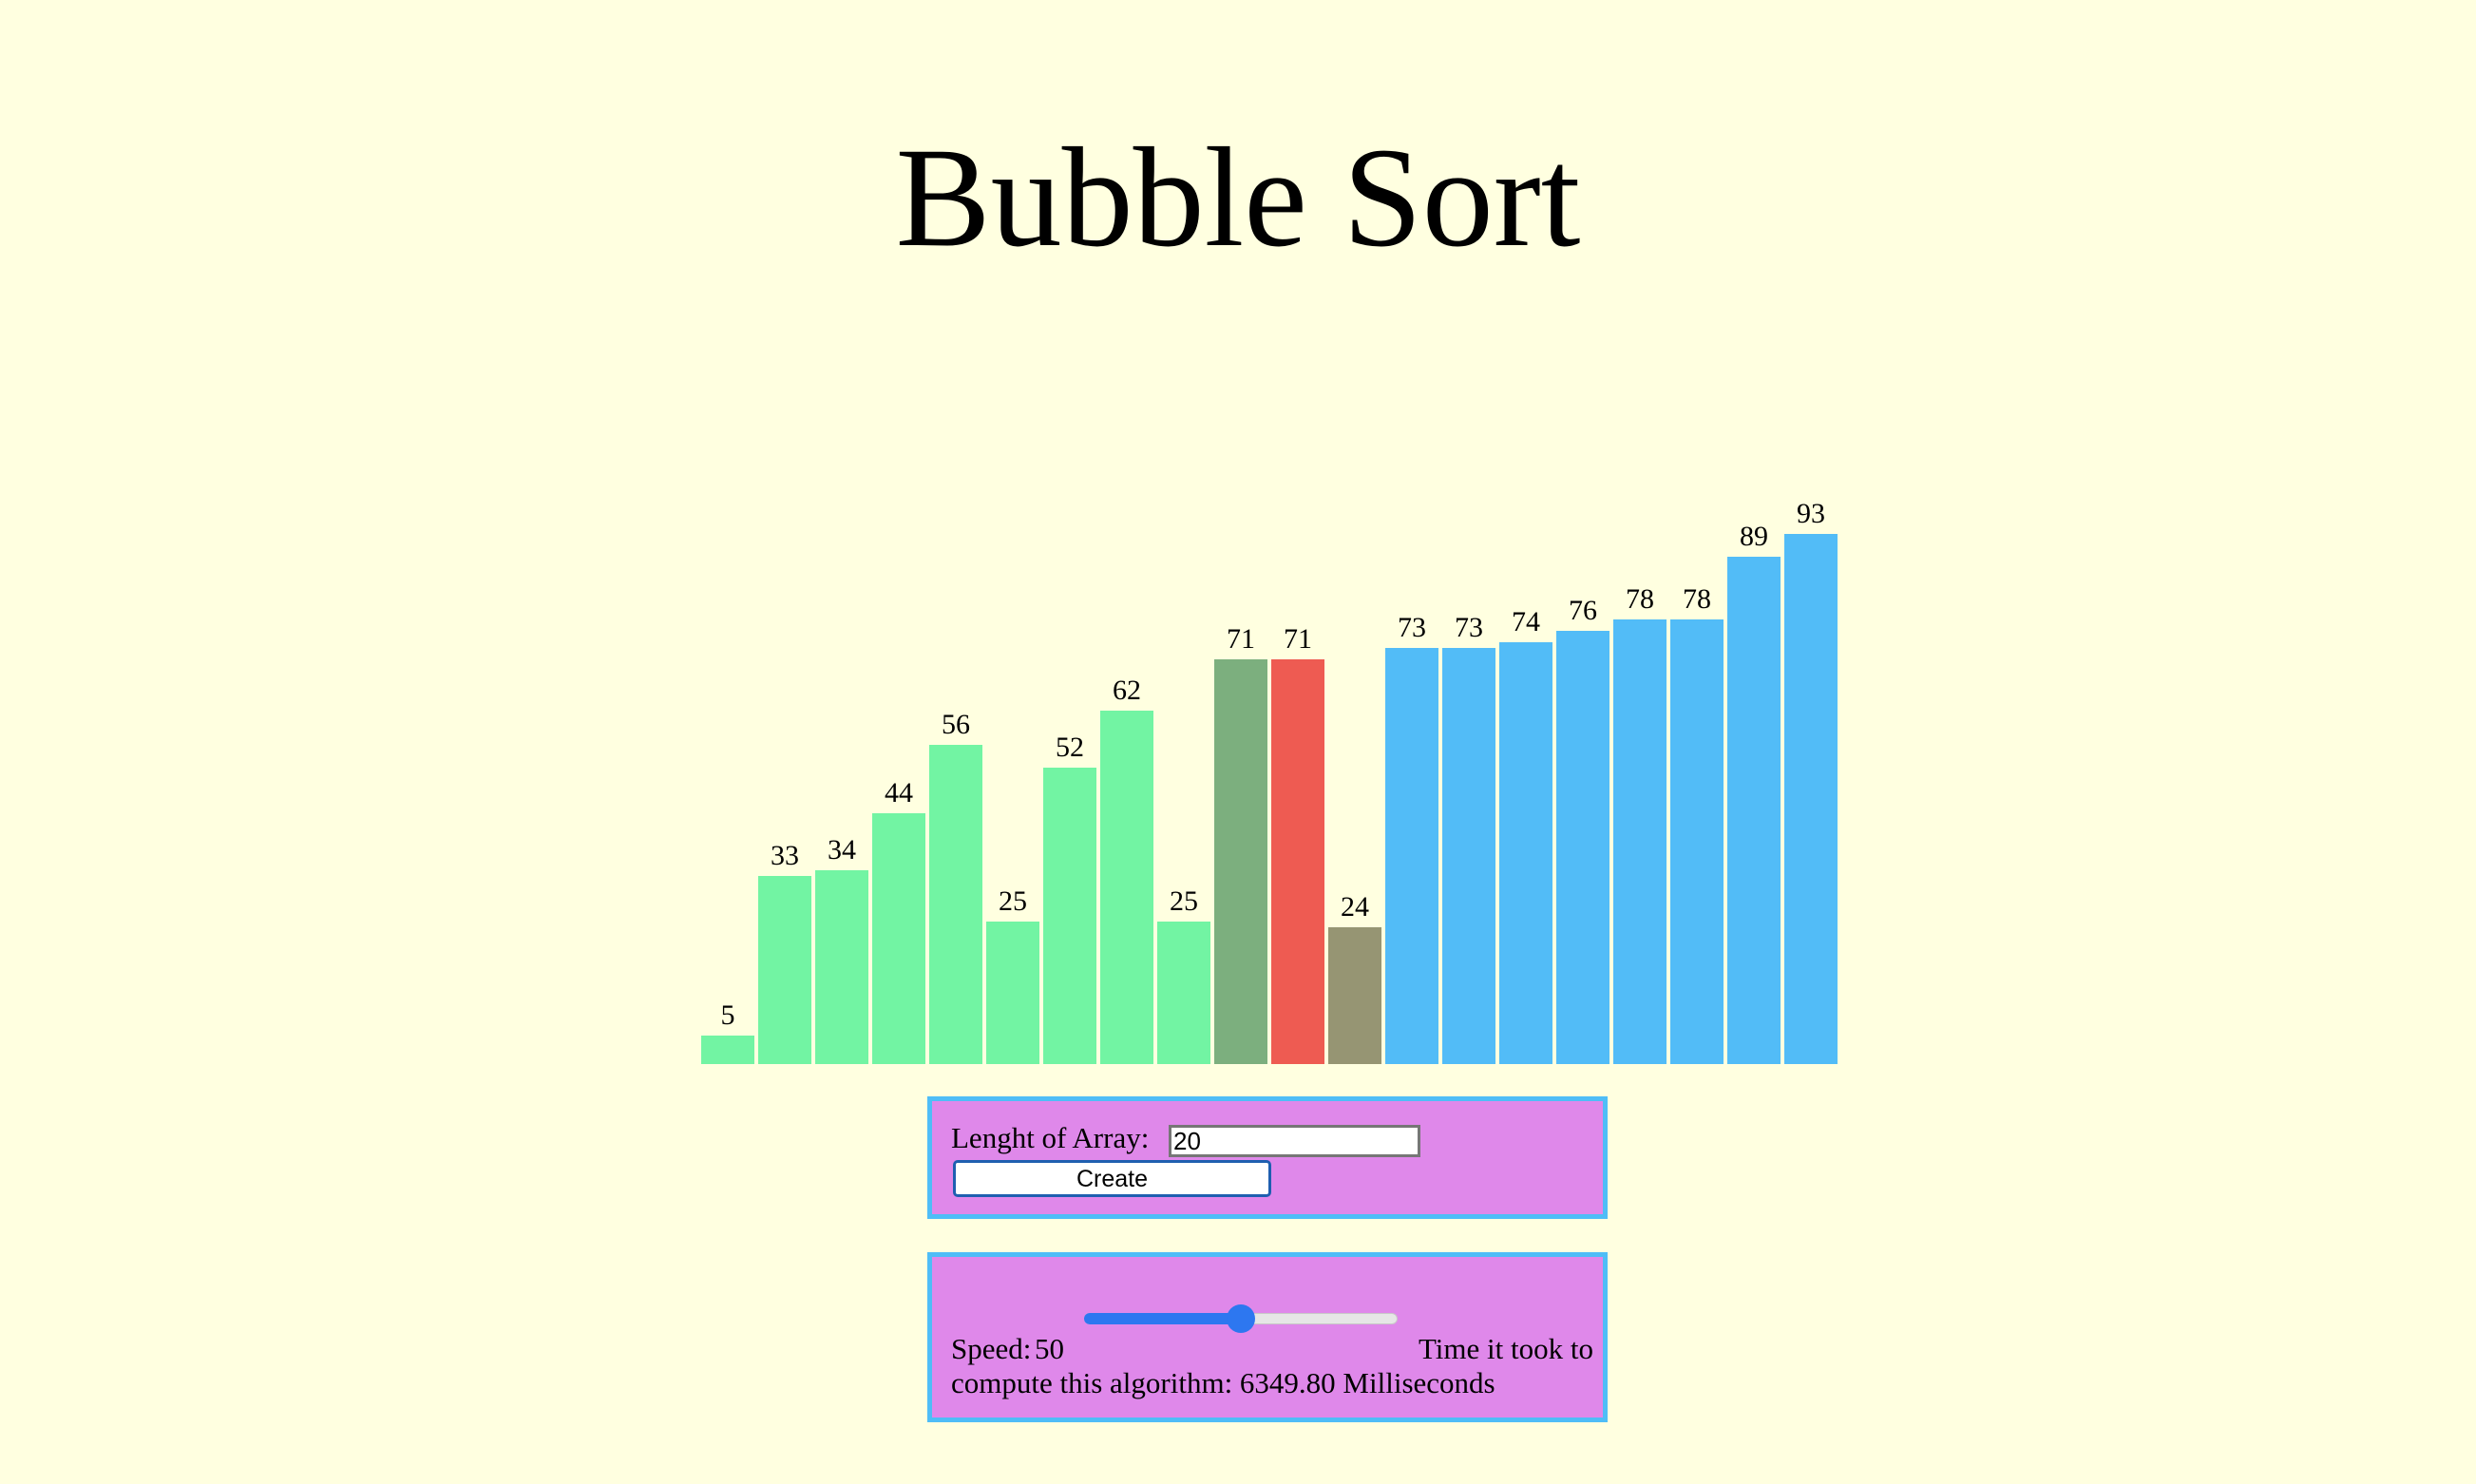 The width and height of the screenshot is (2476, 1484). Describe the element at coordinates (842, 850) in the screenshot. I see `bar-label-3: 34` at that location.